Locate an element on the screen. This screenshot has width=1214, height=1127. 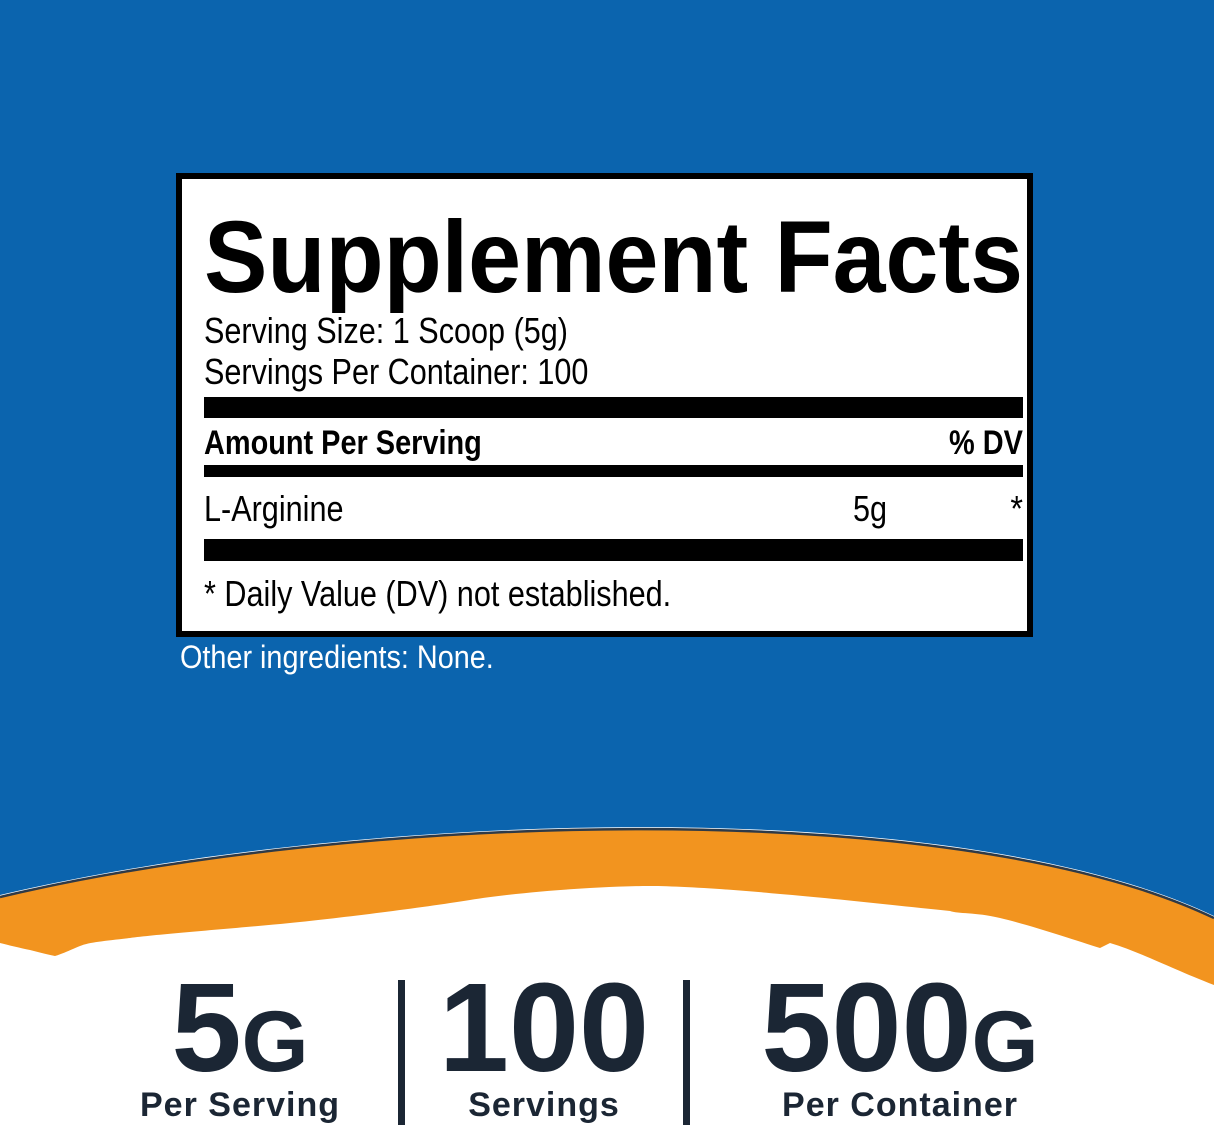
swoosh-junction-line is located at coordinates (607, 873).